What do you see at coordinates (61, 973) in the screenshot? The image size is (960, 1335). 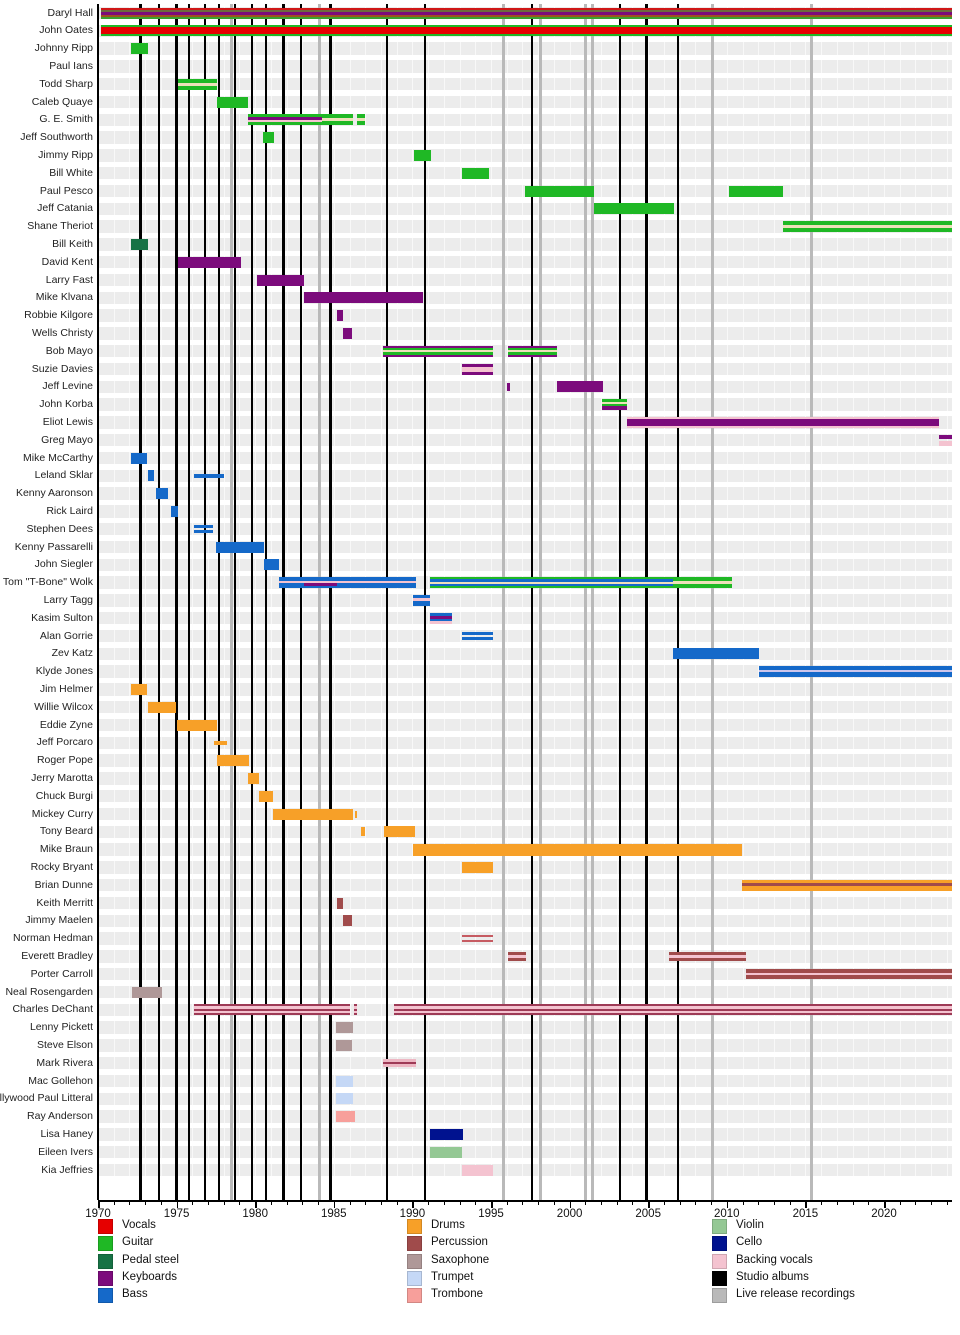 I see `member-name-label: Porter Carroll` at bounding box center [61, 973].